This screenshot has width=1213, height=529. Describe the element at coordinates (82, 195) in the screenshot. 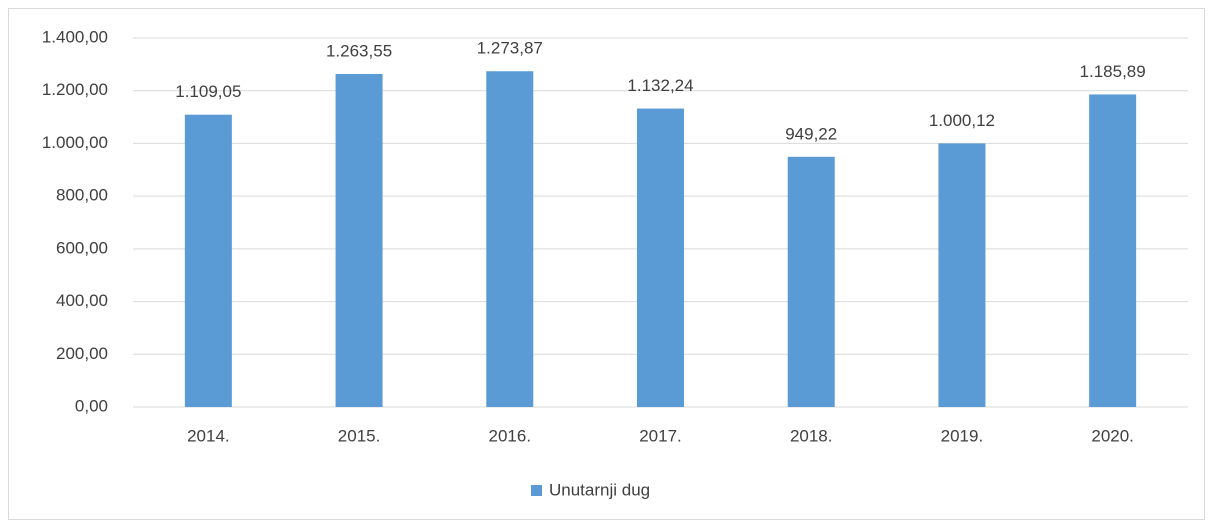

I see `y-tick-label: 800,00` at that location.